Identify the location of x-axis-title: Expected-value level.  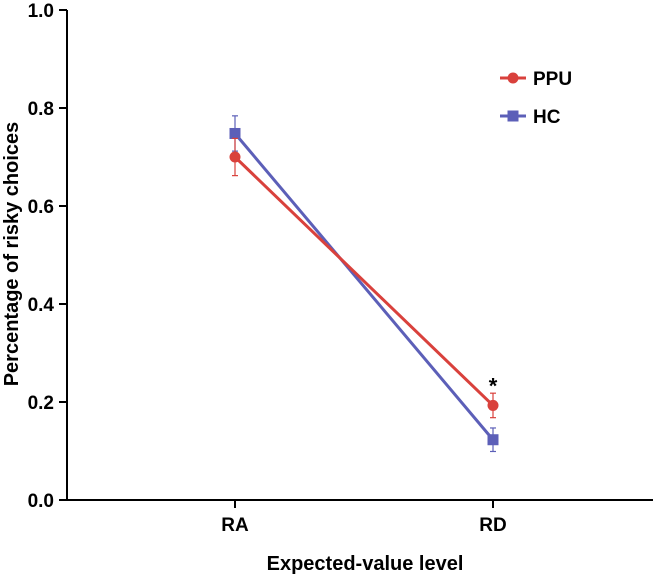
(365, 564).